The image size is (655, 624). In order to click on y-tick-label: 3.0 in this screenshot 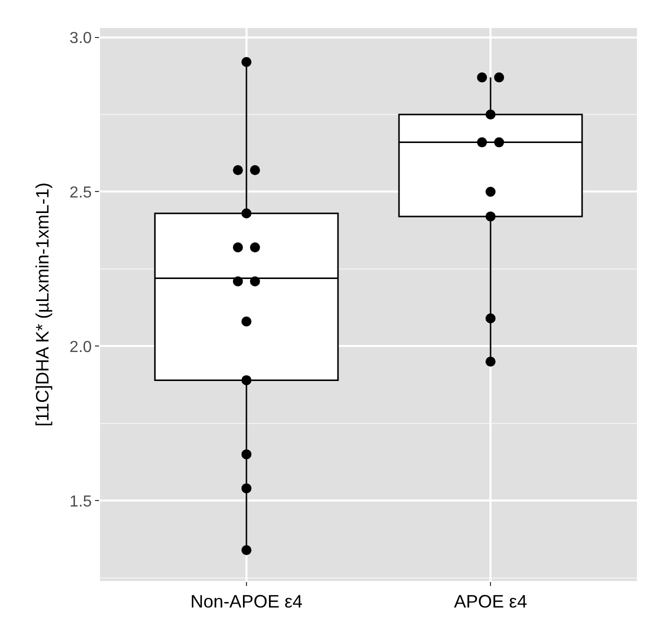, I will do `click(81, 38)`.